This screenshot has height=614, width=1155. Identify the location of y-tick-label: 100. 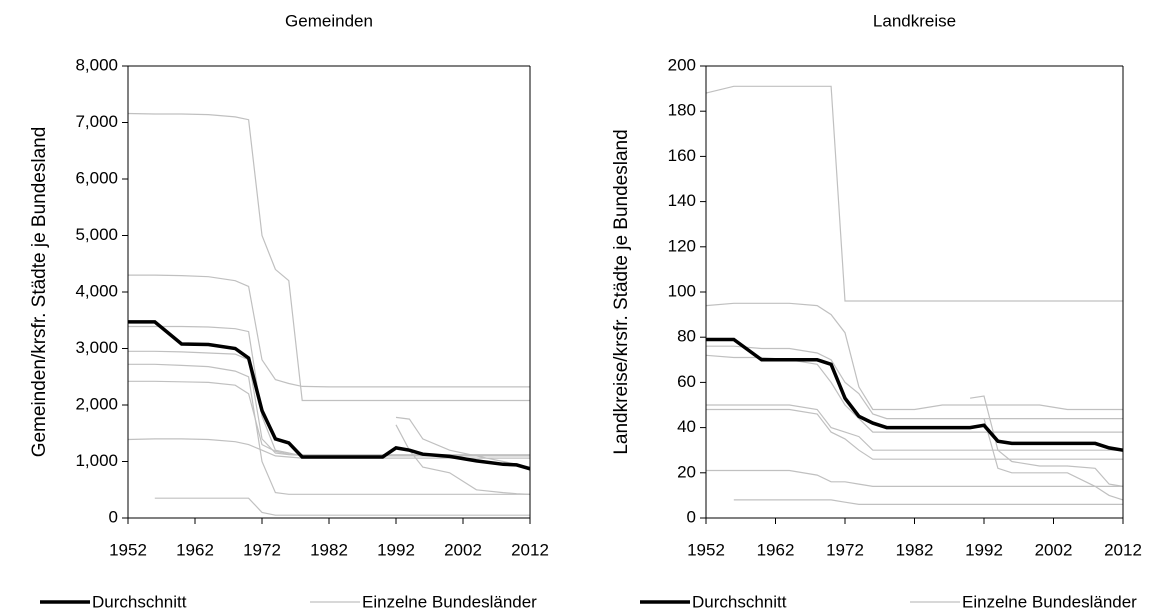
(682, 290).